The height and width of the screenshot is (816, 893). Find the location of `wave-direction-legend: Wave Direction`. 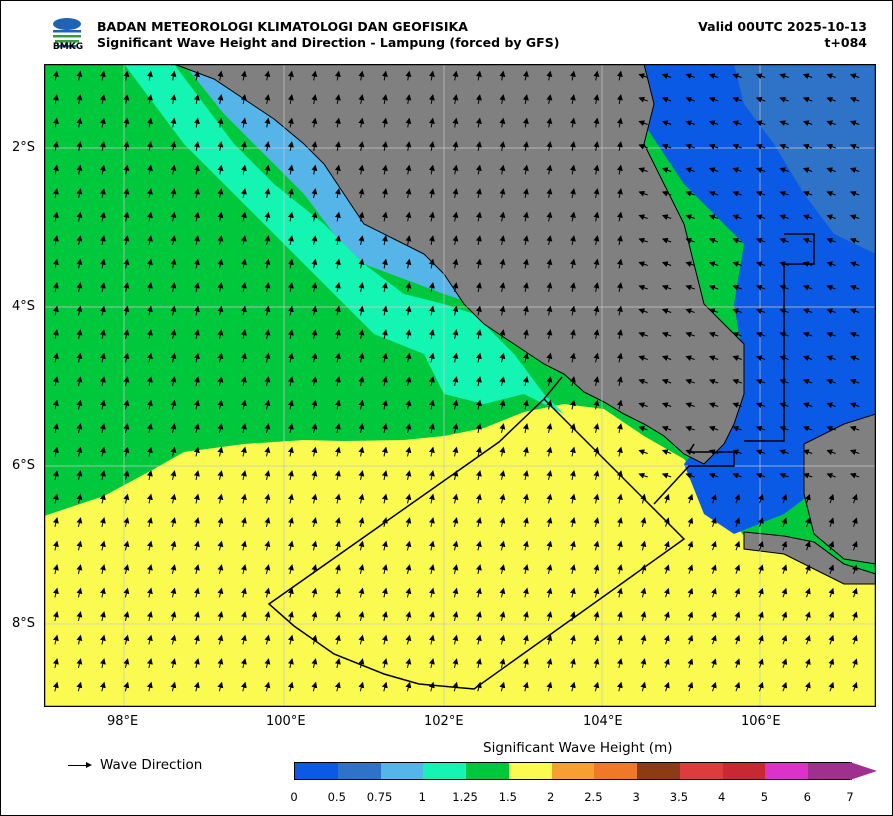

wave-direction-legend: Wave Direction is located at coordinates (151, 765).